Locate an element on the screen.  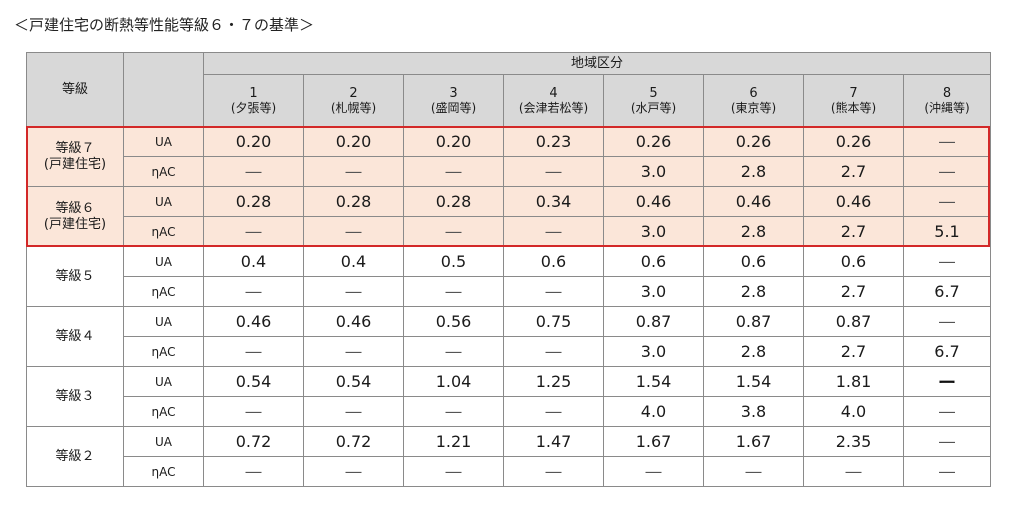
region-header-6: 6 (東京等) is located at coordinates (753, 100).